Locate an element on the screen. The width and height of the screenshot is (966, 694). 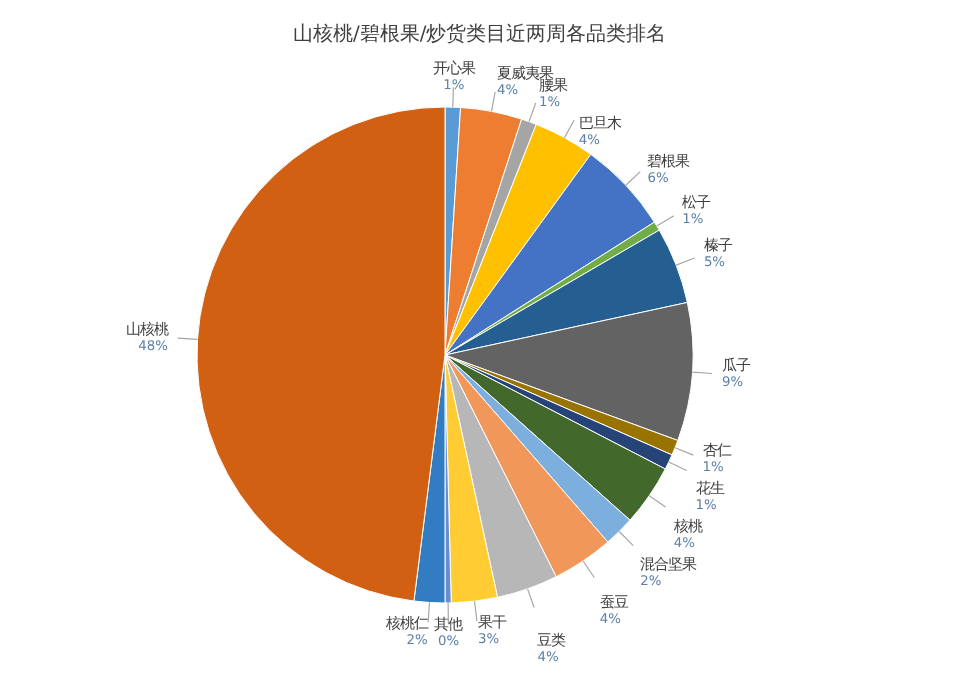
chart-title: 山核桃/碧根果/炒货类目近两周各品类排名 is located at coordinates (479, 34).